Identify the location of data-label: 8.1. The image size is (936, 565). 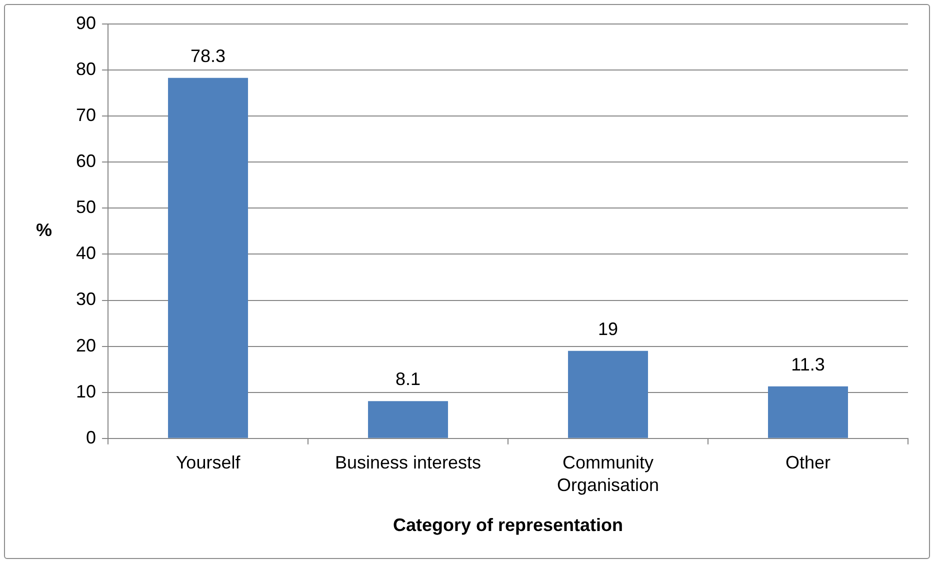
(408, 379).